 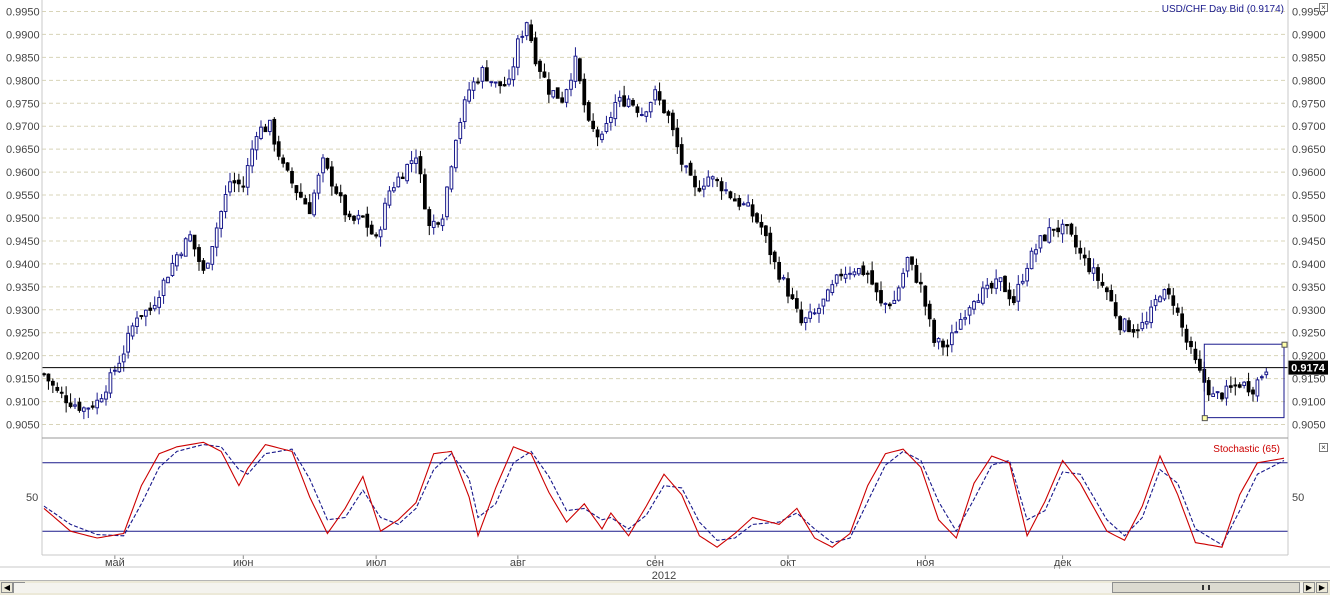 I want to click on scroll-thumb, so click(x=1206, y=587).